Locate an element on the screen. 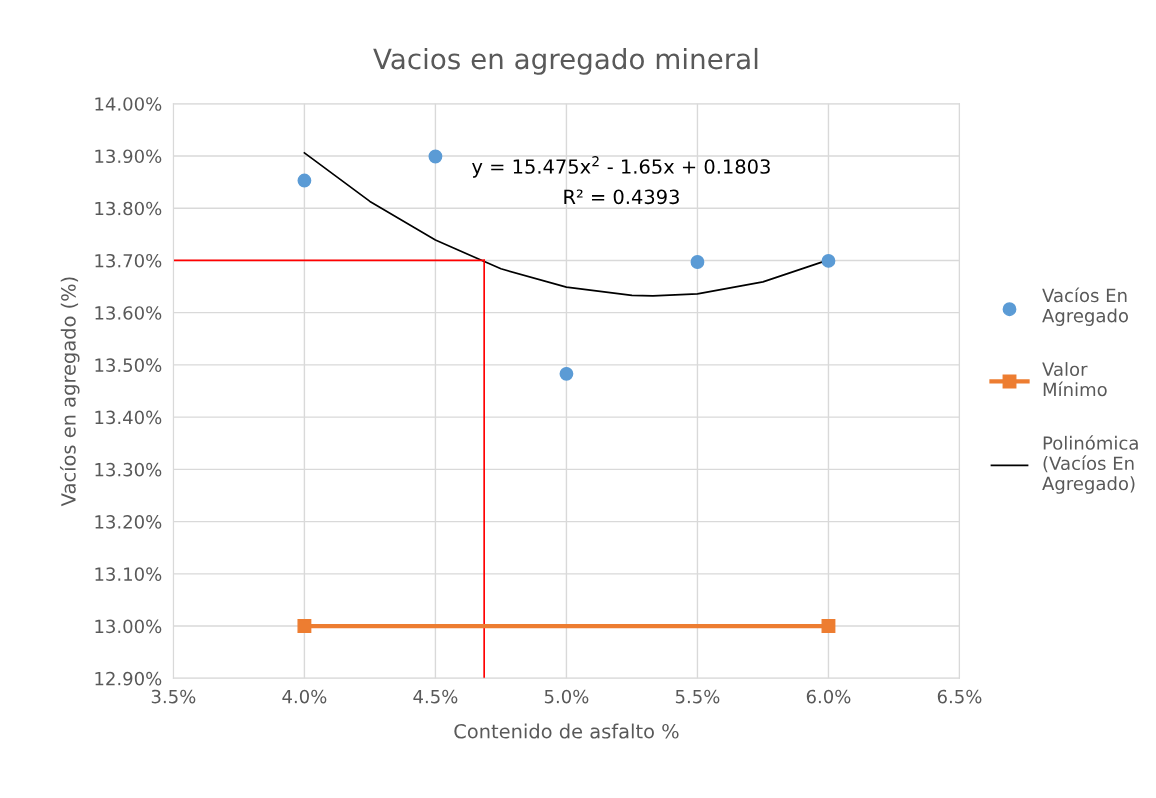 The image size is (1156, 798). y-tick-label: 13.50% is located at coordinates (128, 365).